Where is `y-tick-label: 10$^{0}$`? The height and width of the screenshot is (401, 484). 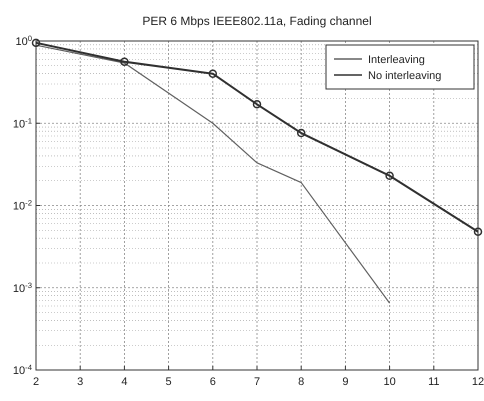
y-tick-label: 10$^{0}$ is located at coordinates (23, 41).